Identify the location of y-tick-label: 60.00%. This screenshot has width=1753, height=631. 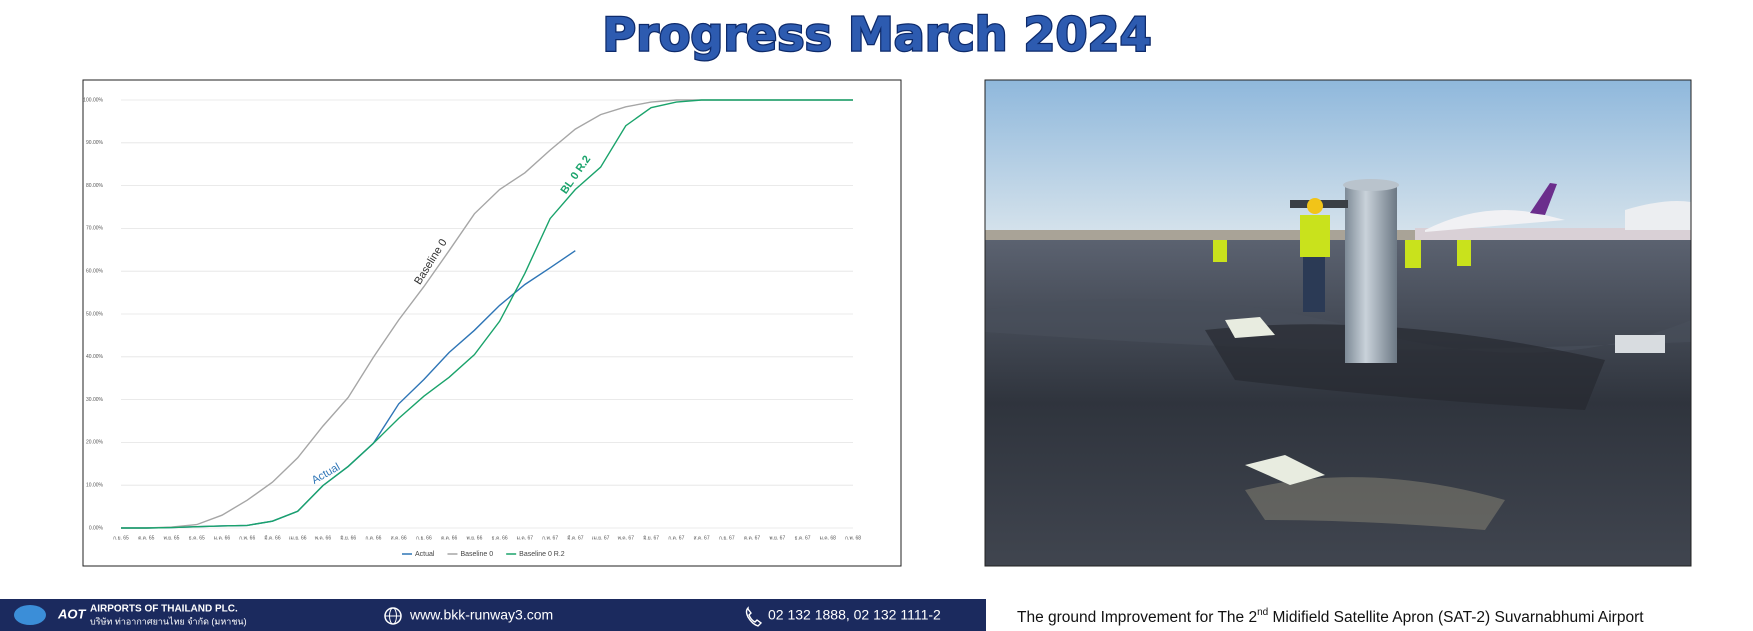
(95, 272).